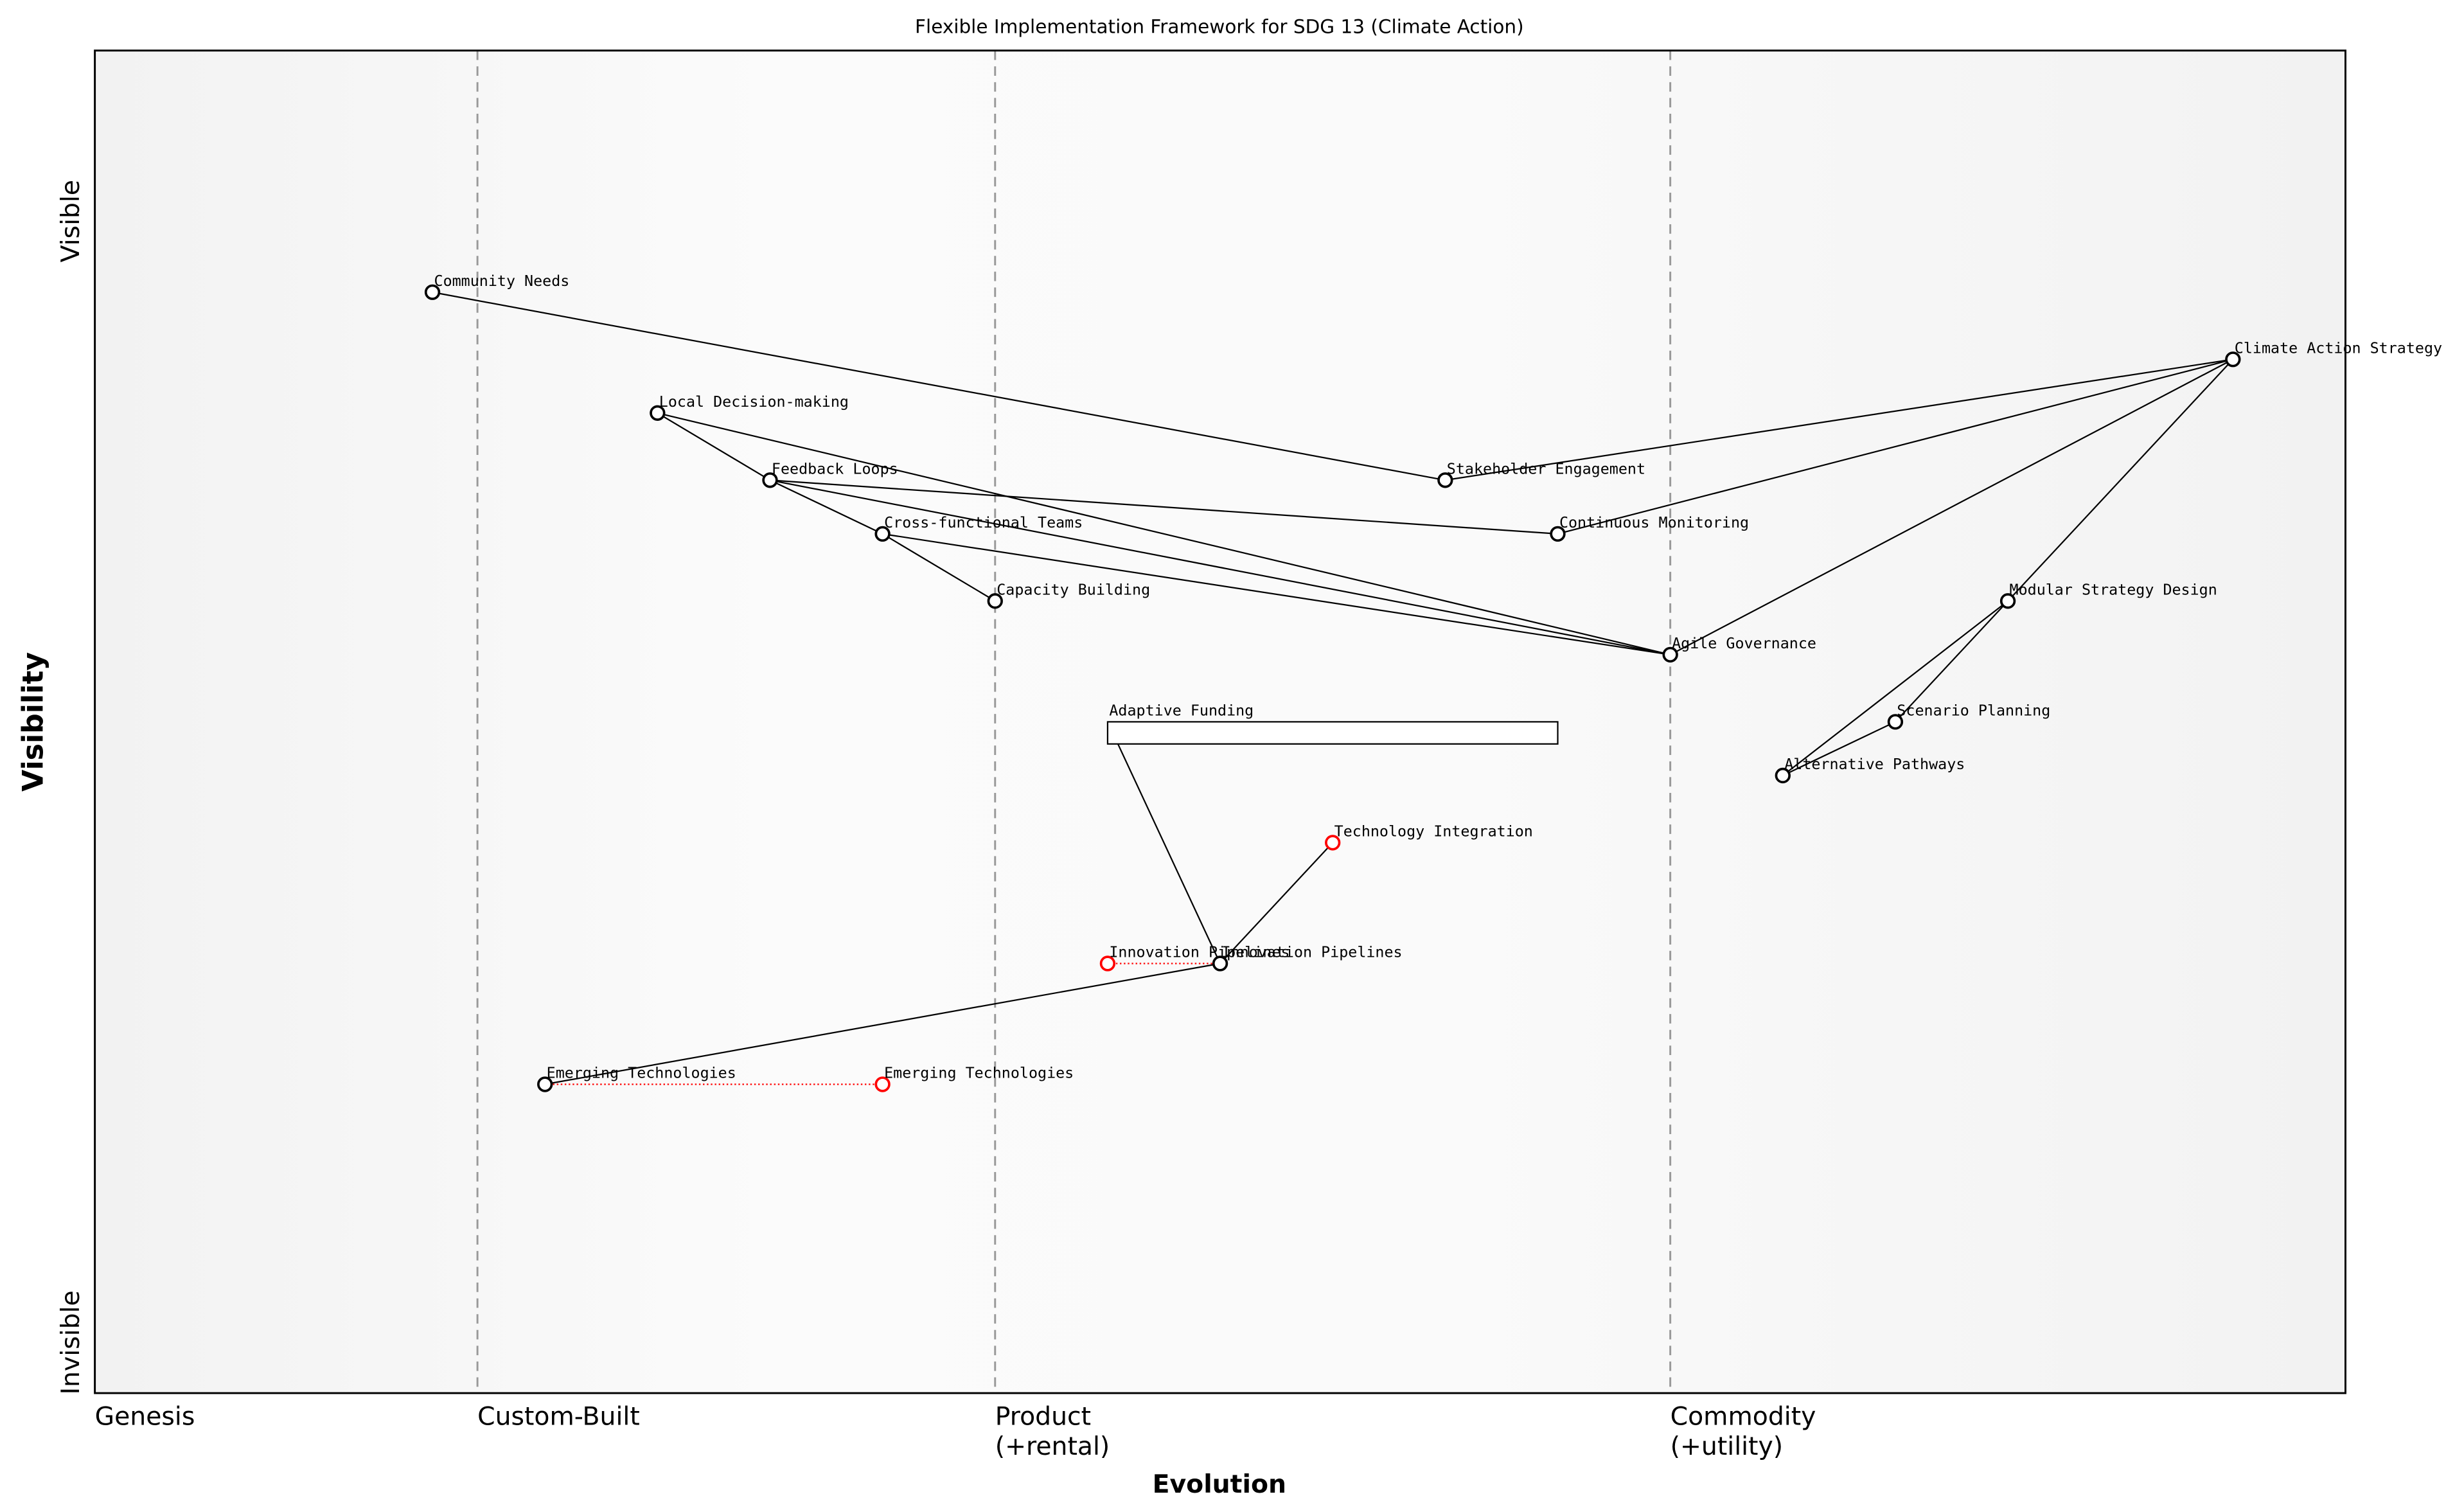  Describe the element at coordinates (1181, 711) in the screenshot. I see `node-label: Adaptive Funding` at that location.